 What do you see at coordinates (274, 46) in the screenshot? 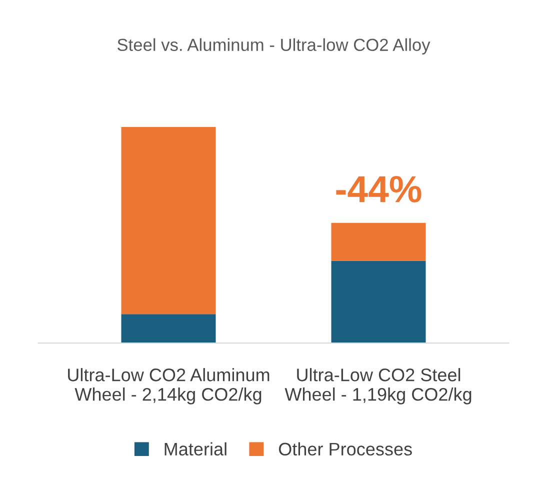
I see `chart-title: Steel vs. Aluminum - Ultra-low CO2 Alloy` at bounding box center [274, 46].